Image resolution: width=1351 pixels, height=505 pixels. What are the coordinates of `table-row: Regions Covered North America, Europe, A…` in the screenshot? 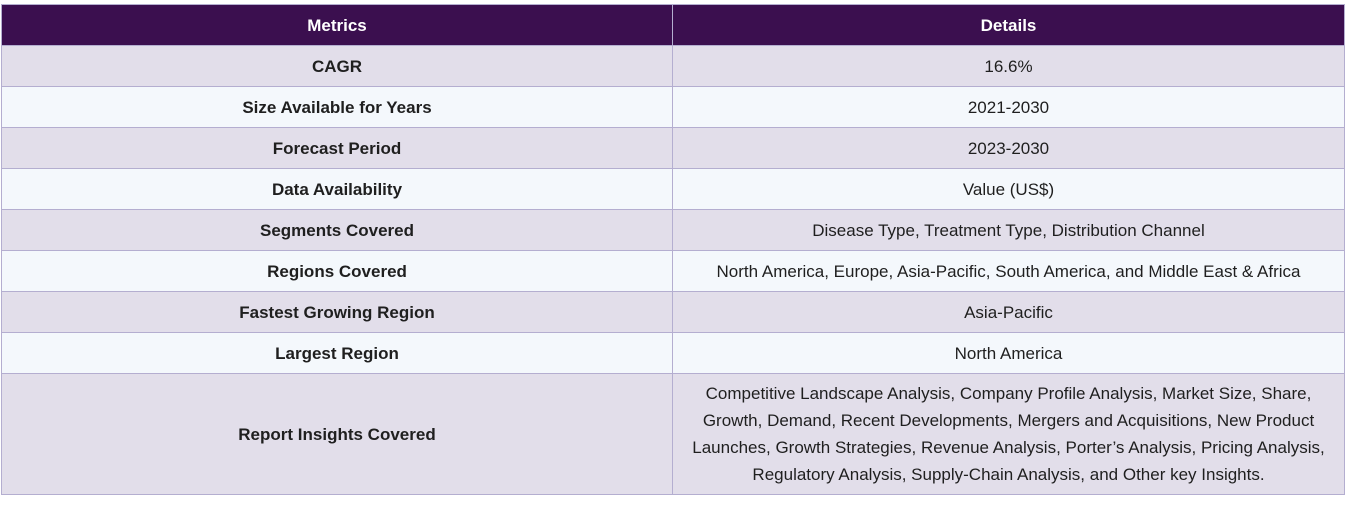 It's located at (673, 271).